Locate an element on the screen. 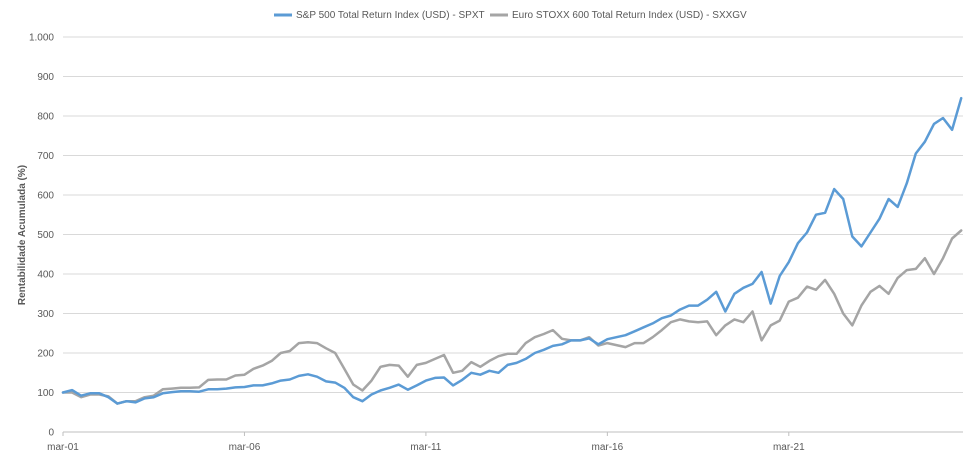  y-tick-label: 900 is located at coordinates (45, 77).